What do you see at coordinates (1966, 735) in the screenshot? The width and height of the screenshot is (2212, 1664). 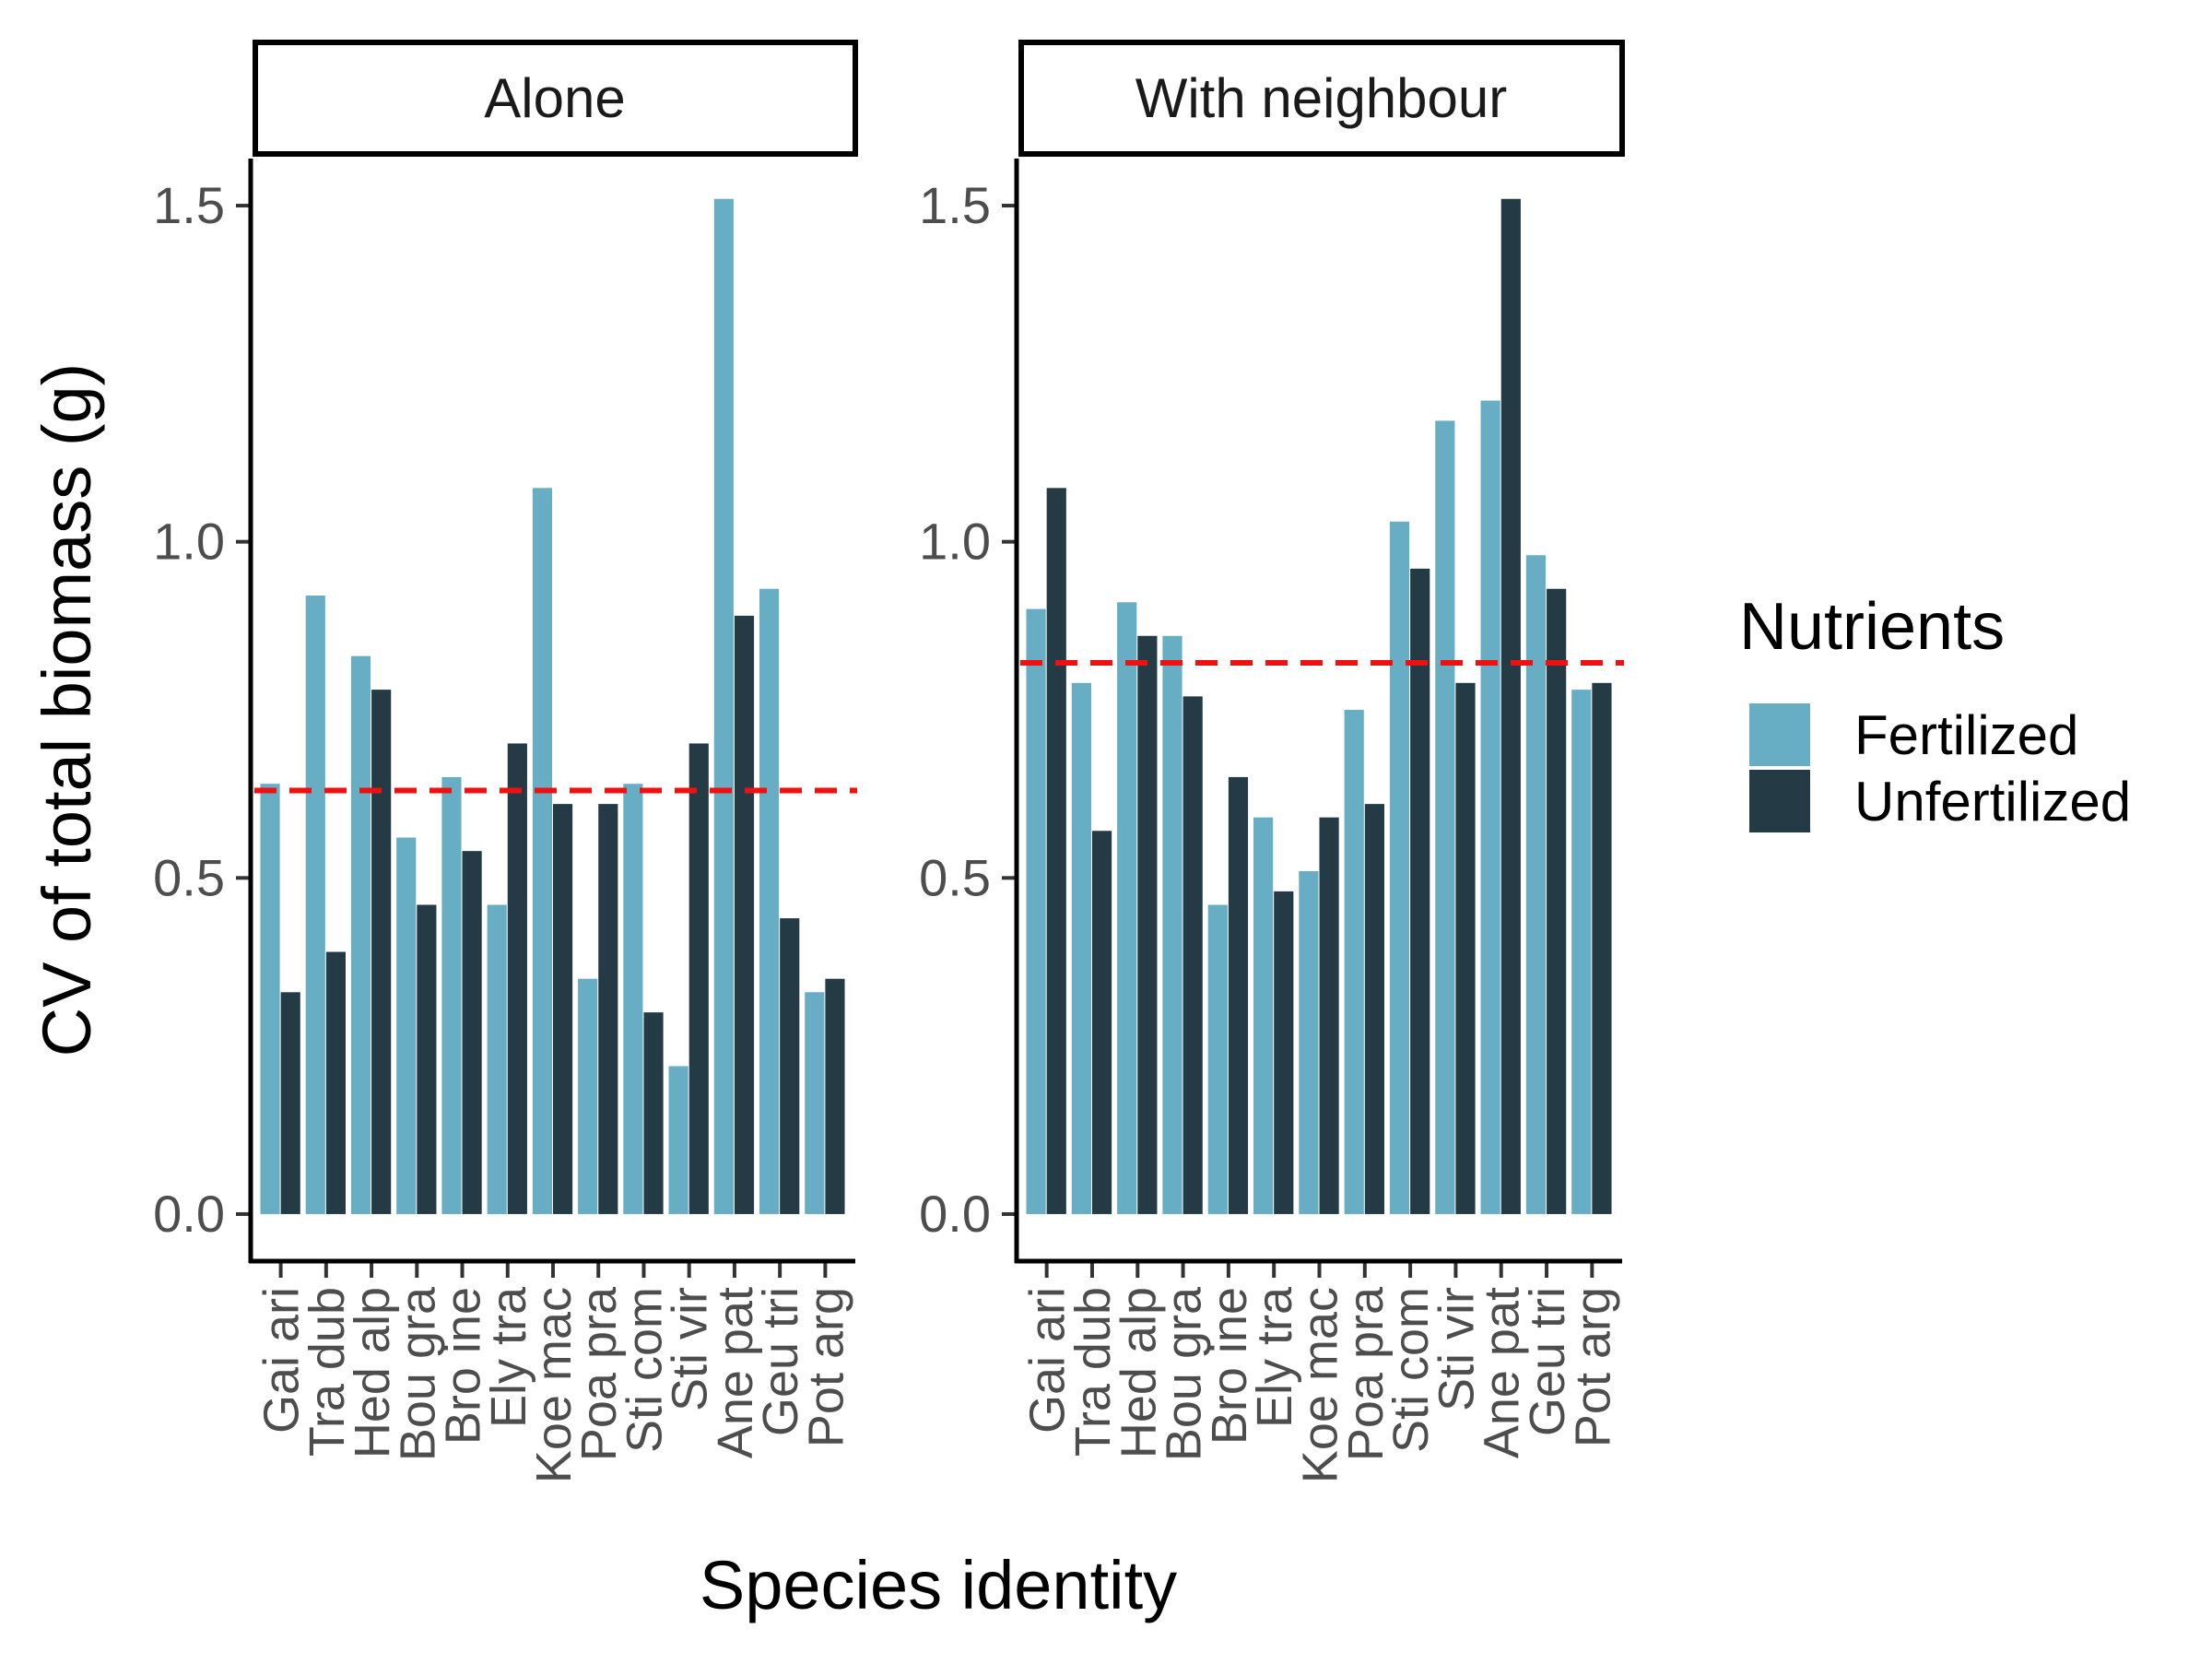 I see `legend-label-fertilized: Fertilized` at bounding box center [1966, 735].